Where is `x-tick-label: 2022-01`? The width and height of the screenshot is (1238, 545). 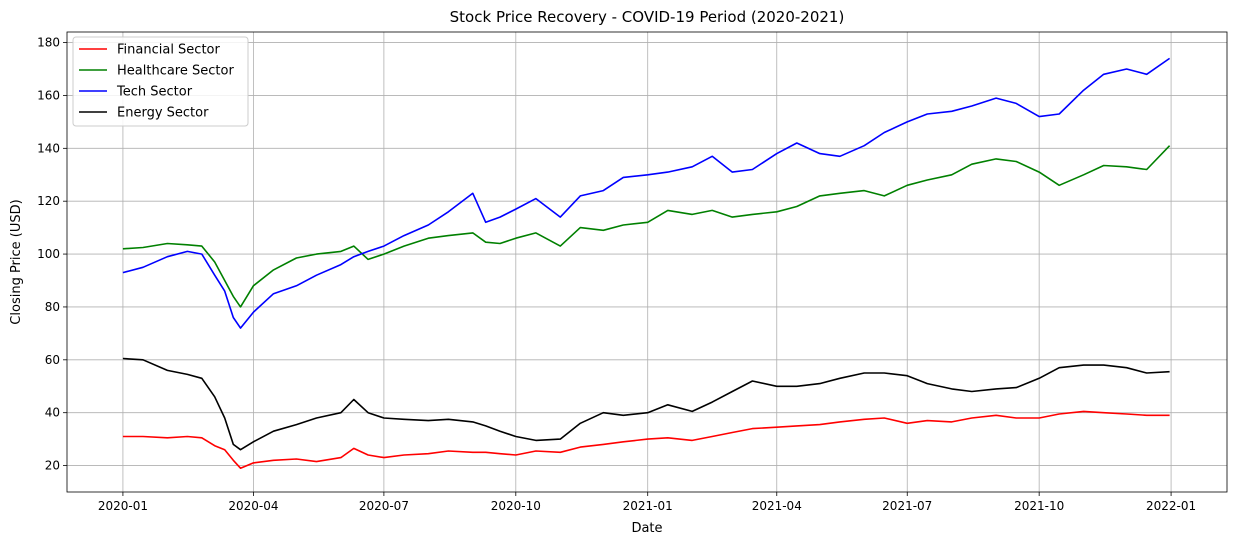
x-tick-label: 2022-01 is located at coordinates (1171, 506).